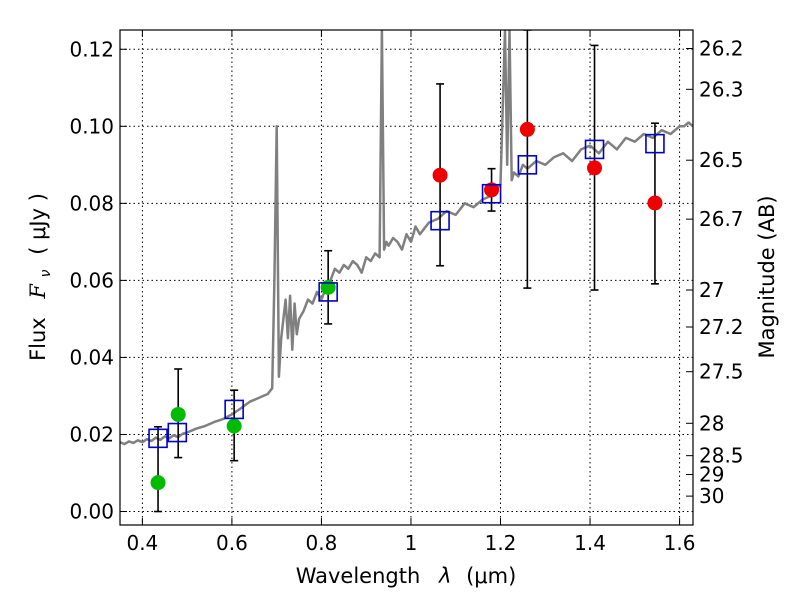  I want to click on y2-tick-label-8: 28.5, so click(721, 456).